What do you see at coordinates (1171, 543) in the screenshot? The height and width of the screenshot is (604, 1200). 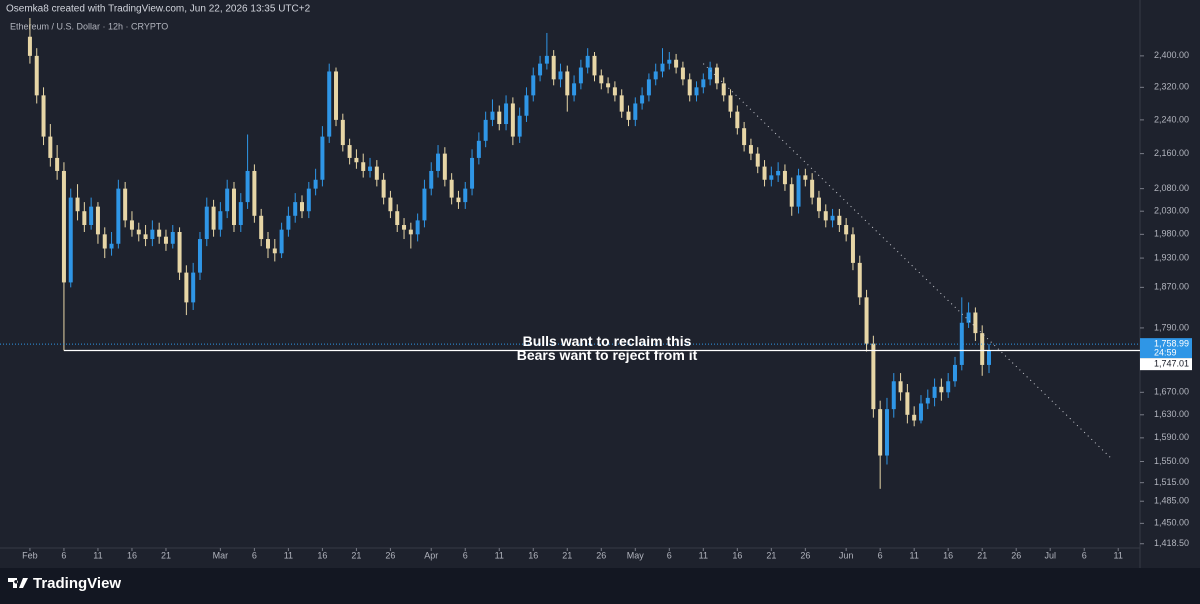 I see `y-tick-label: 1,418.50` at bounding box center [1171, 543].